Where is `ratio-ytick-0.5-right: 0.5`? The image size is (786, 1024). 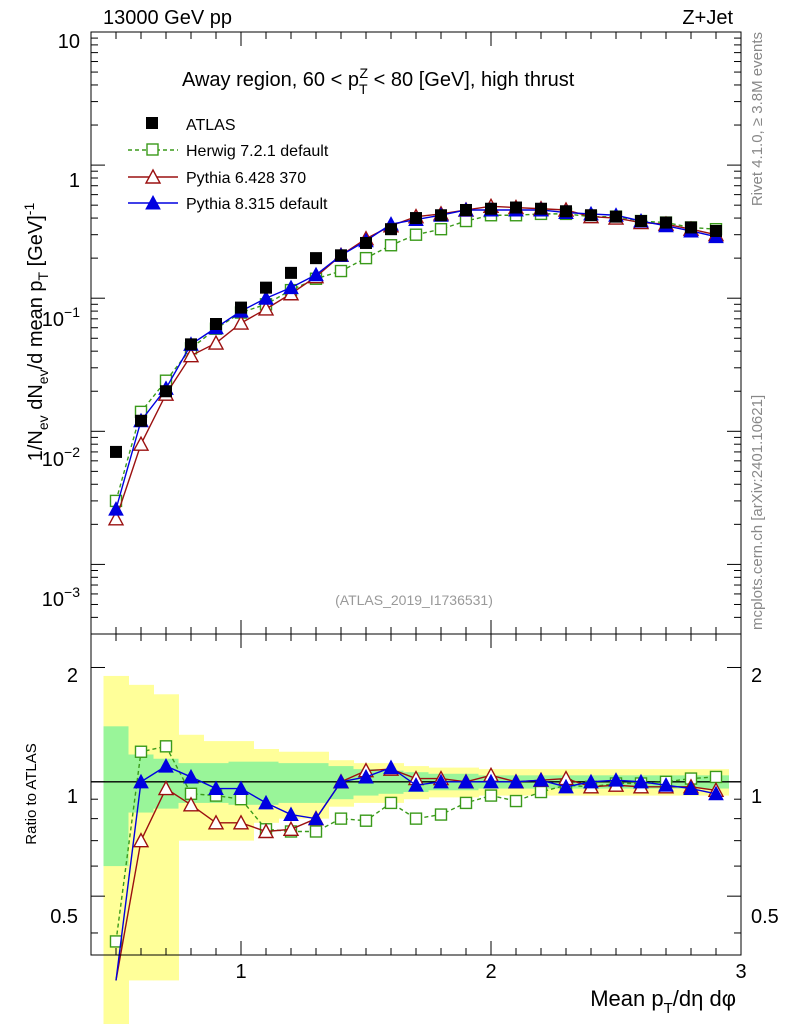 ratio-ytick-0.5-right: 0.5 is located at coordinates (765, 917).